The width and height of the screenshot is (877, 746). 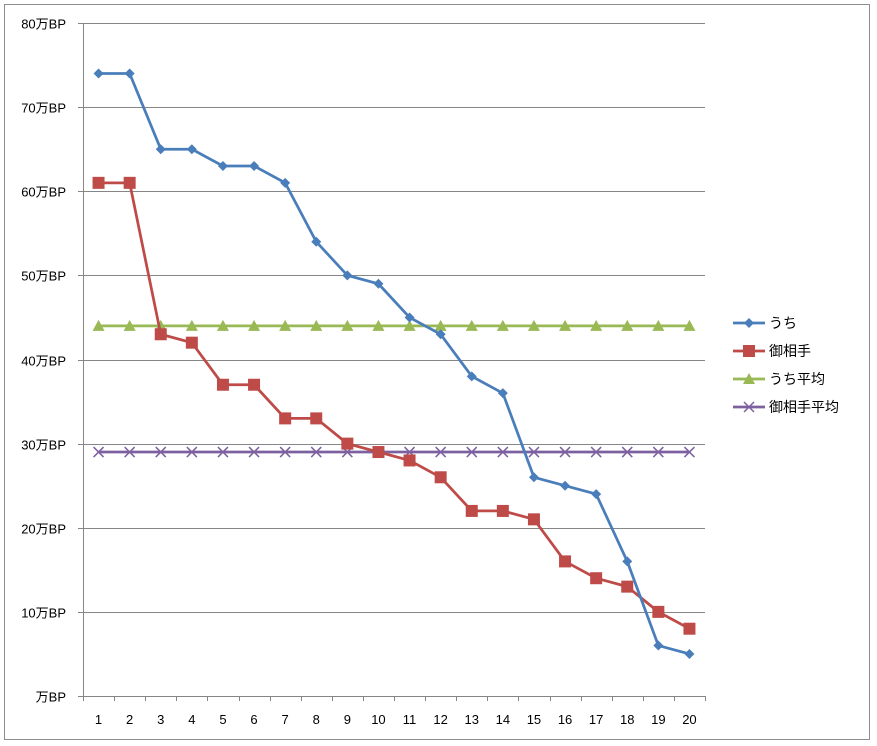 I want to click on legend-item: うち, so click(x=765, y=323).